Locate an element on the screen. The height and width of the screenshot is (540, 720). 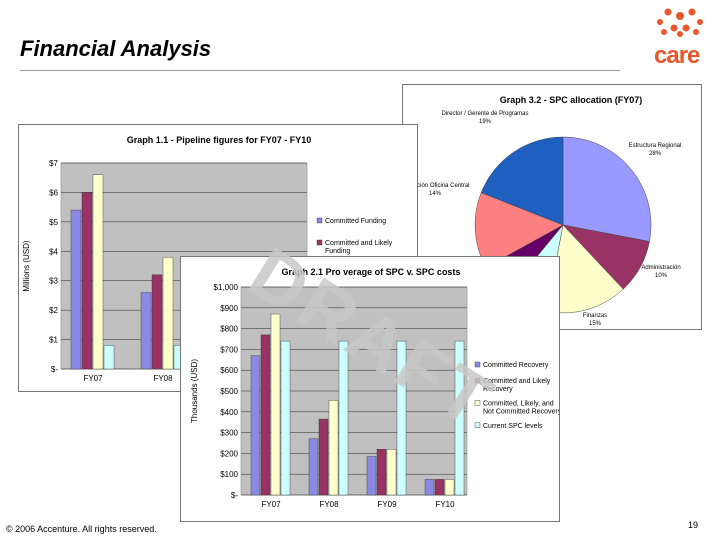
y-axis-label: Thousands (USD) is located at coordinates (194, 391).